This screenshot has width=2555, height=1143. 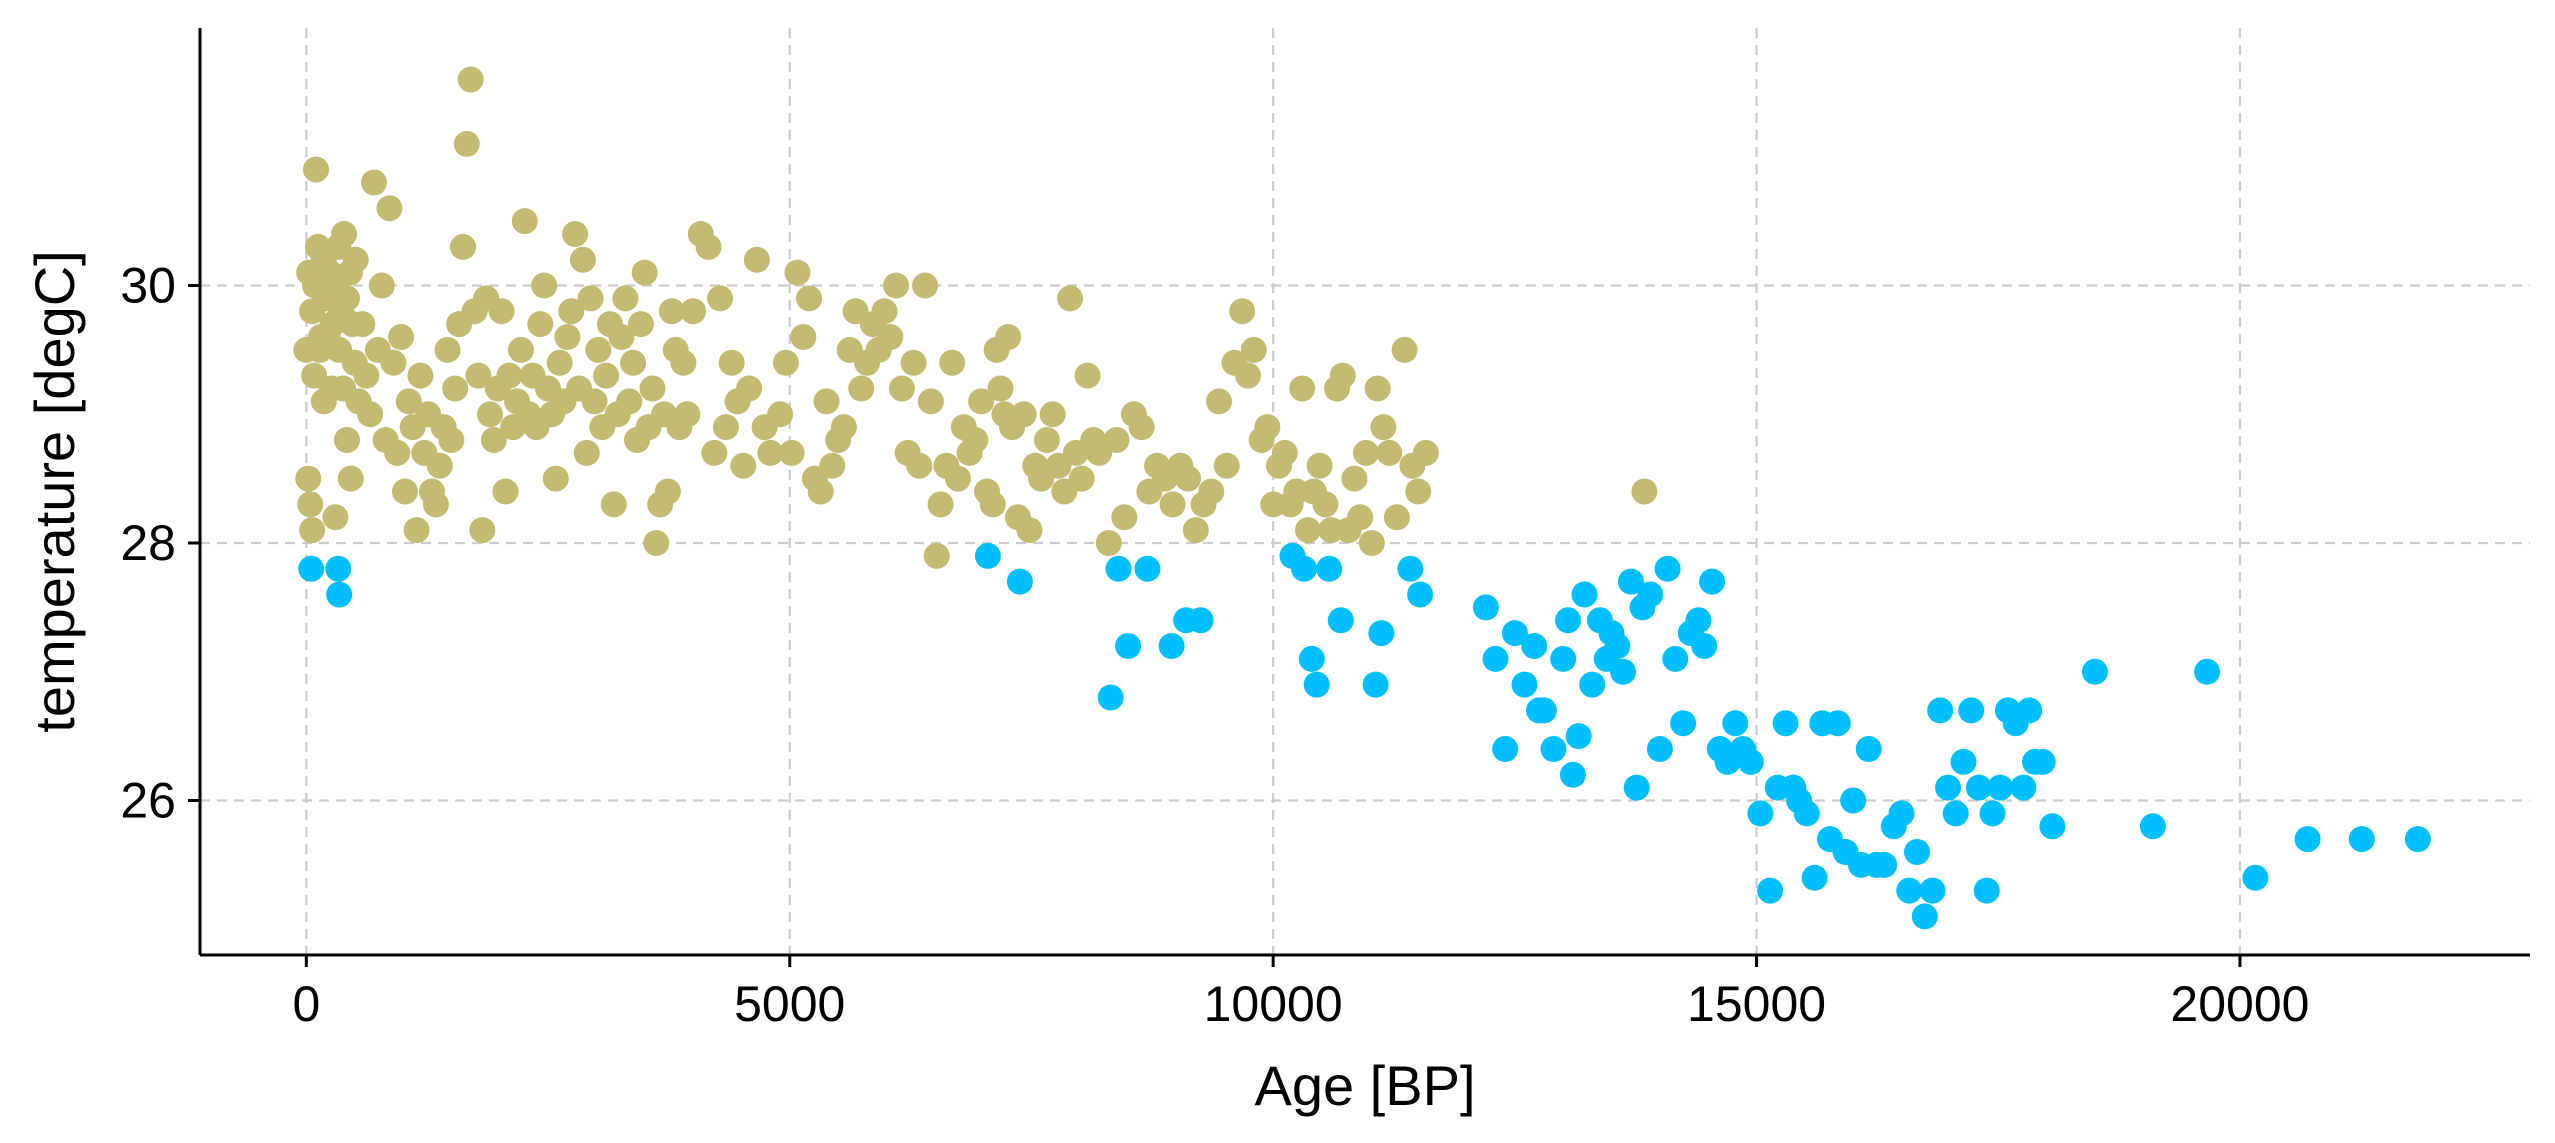 I want to click on y-axis-label: temperature [degC], so click(x=54, y=491).